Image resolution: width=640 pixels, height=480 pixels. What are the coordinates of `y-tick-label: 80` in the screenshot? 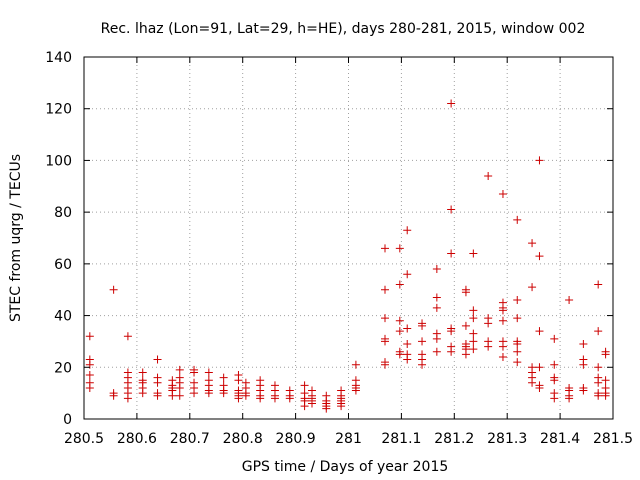 It's located at (63, 213).